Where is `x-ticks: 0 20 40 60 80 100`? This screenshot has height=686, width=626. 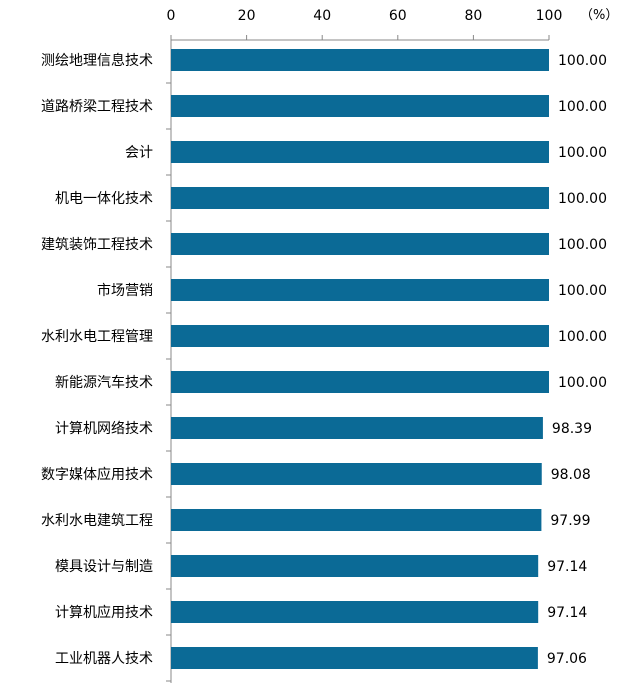 x-ticks: 0 20 40 60 80 100 is located at coordinates (365, 24).